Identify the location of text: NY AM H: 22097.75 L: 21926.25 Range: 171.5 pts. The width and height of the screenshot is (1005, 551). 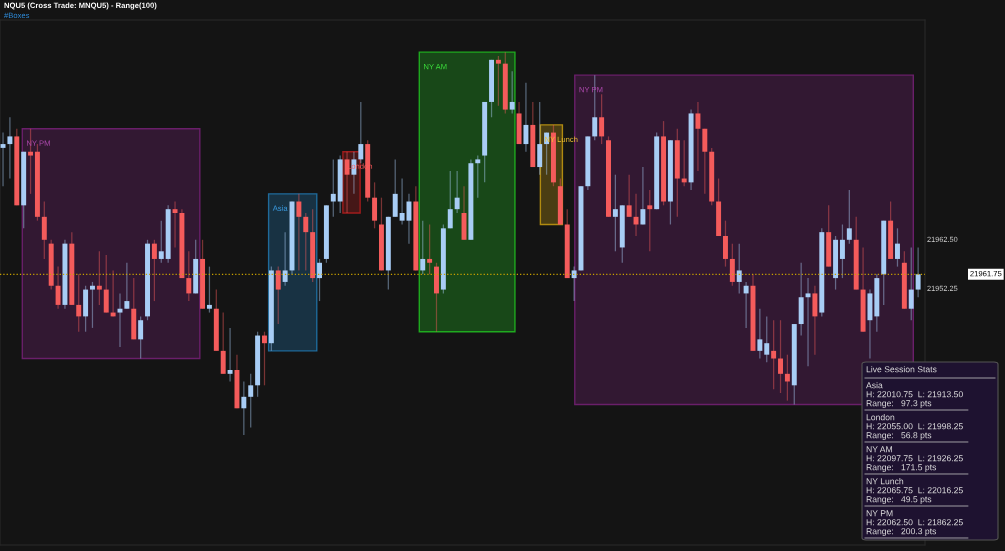
(914, 459).